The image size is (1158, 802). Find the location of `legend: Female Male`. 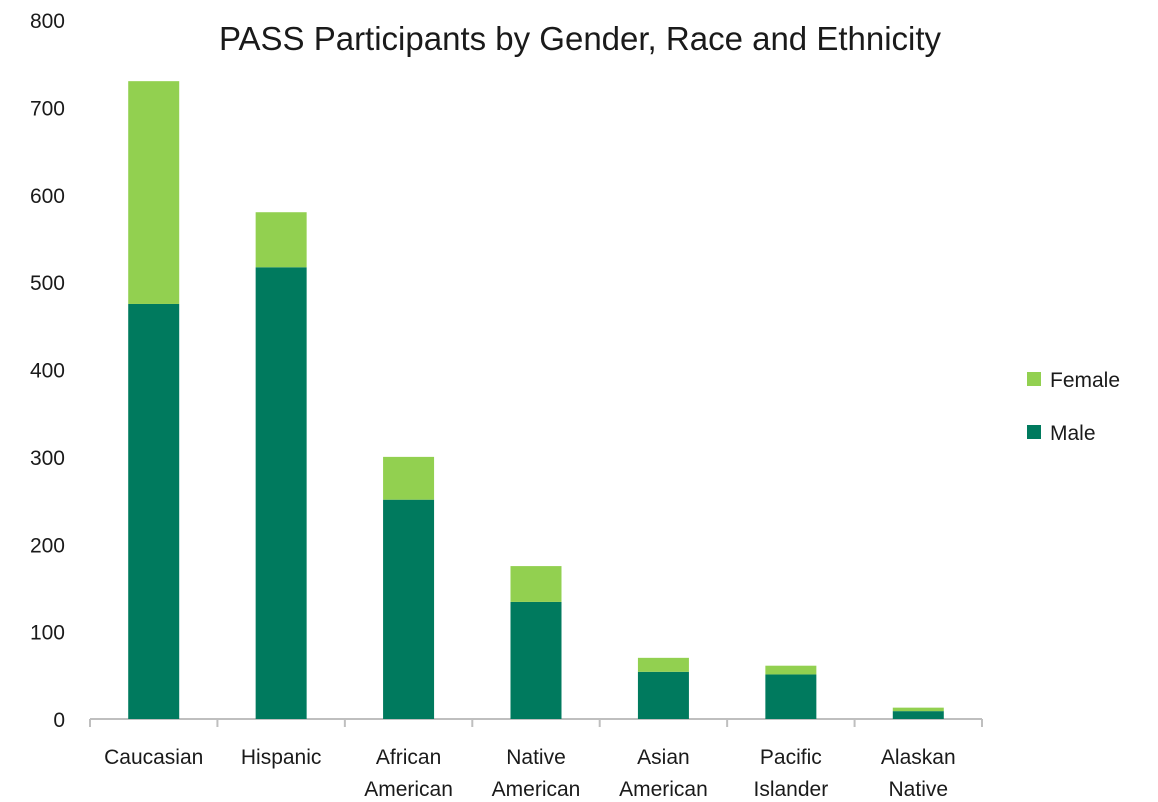

legend: Female Male is located at coordinates (1073, 407).